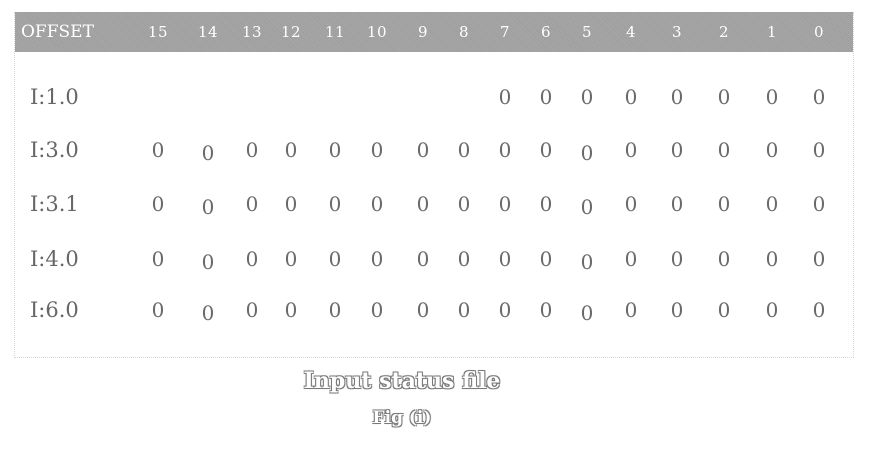  Describe the element at coordinates (587, 32) in the screenshot. I see `header-bit-5: 5` at that location.